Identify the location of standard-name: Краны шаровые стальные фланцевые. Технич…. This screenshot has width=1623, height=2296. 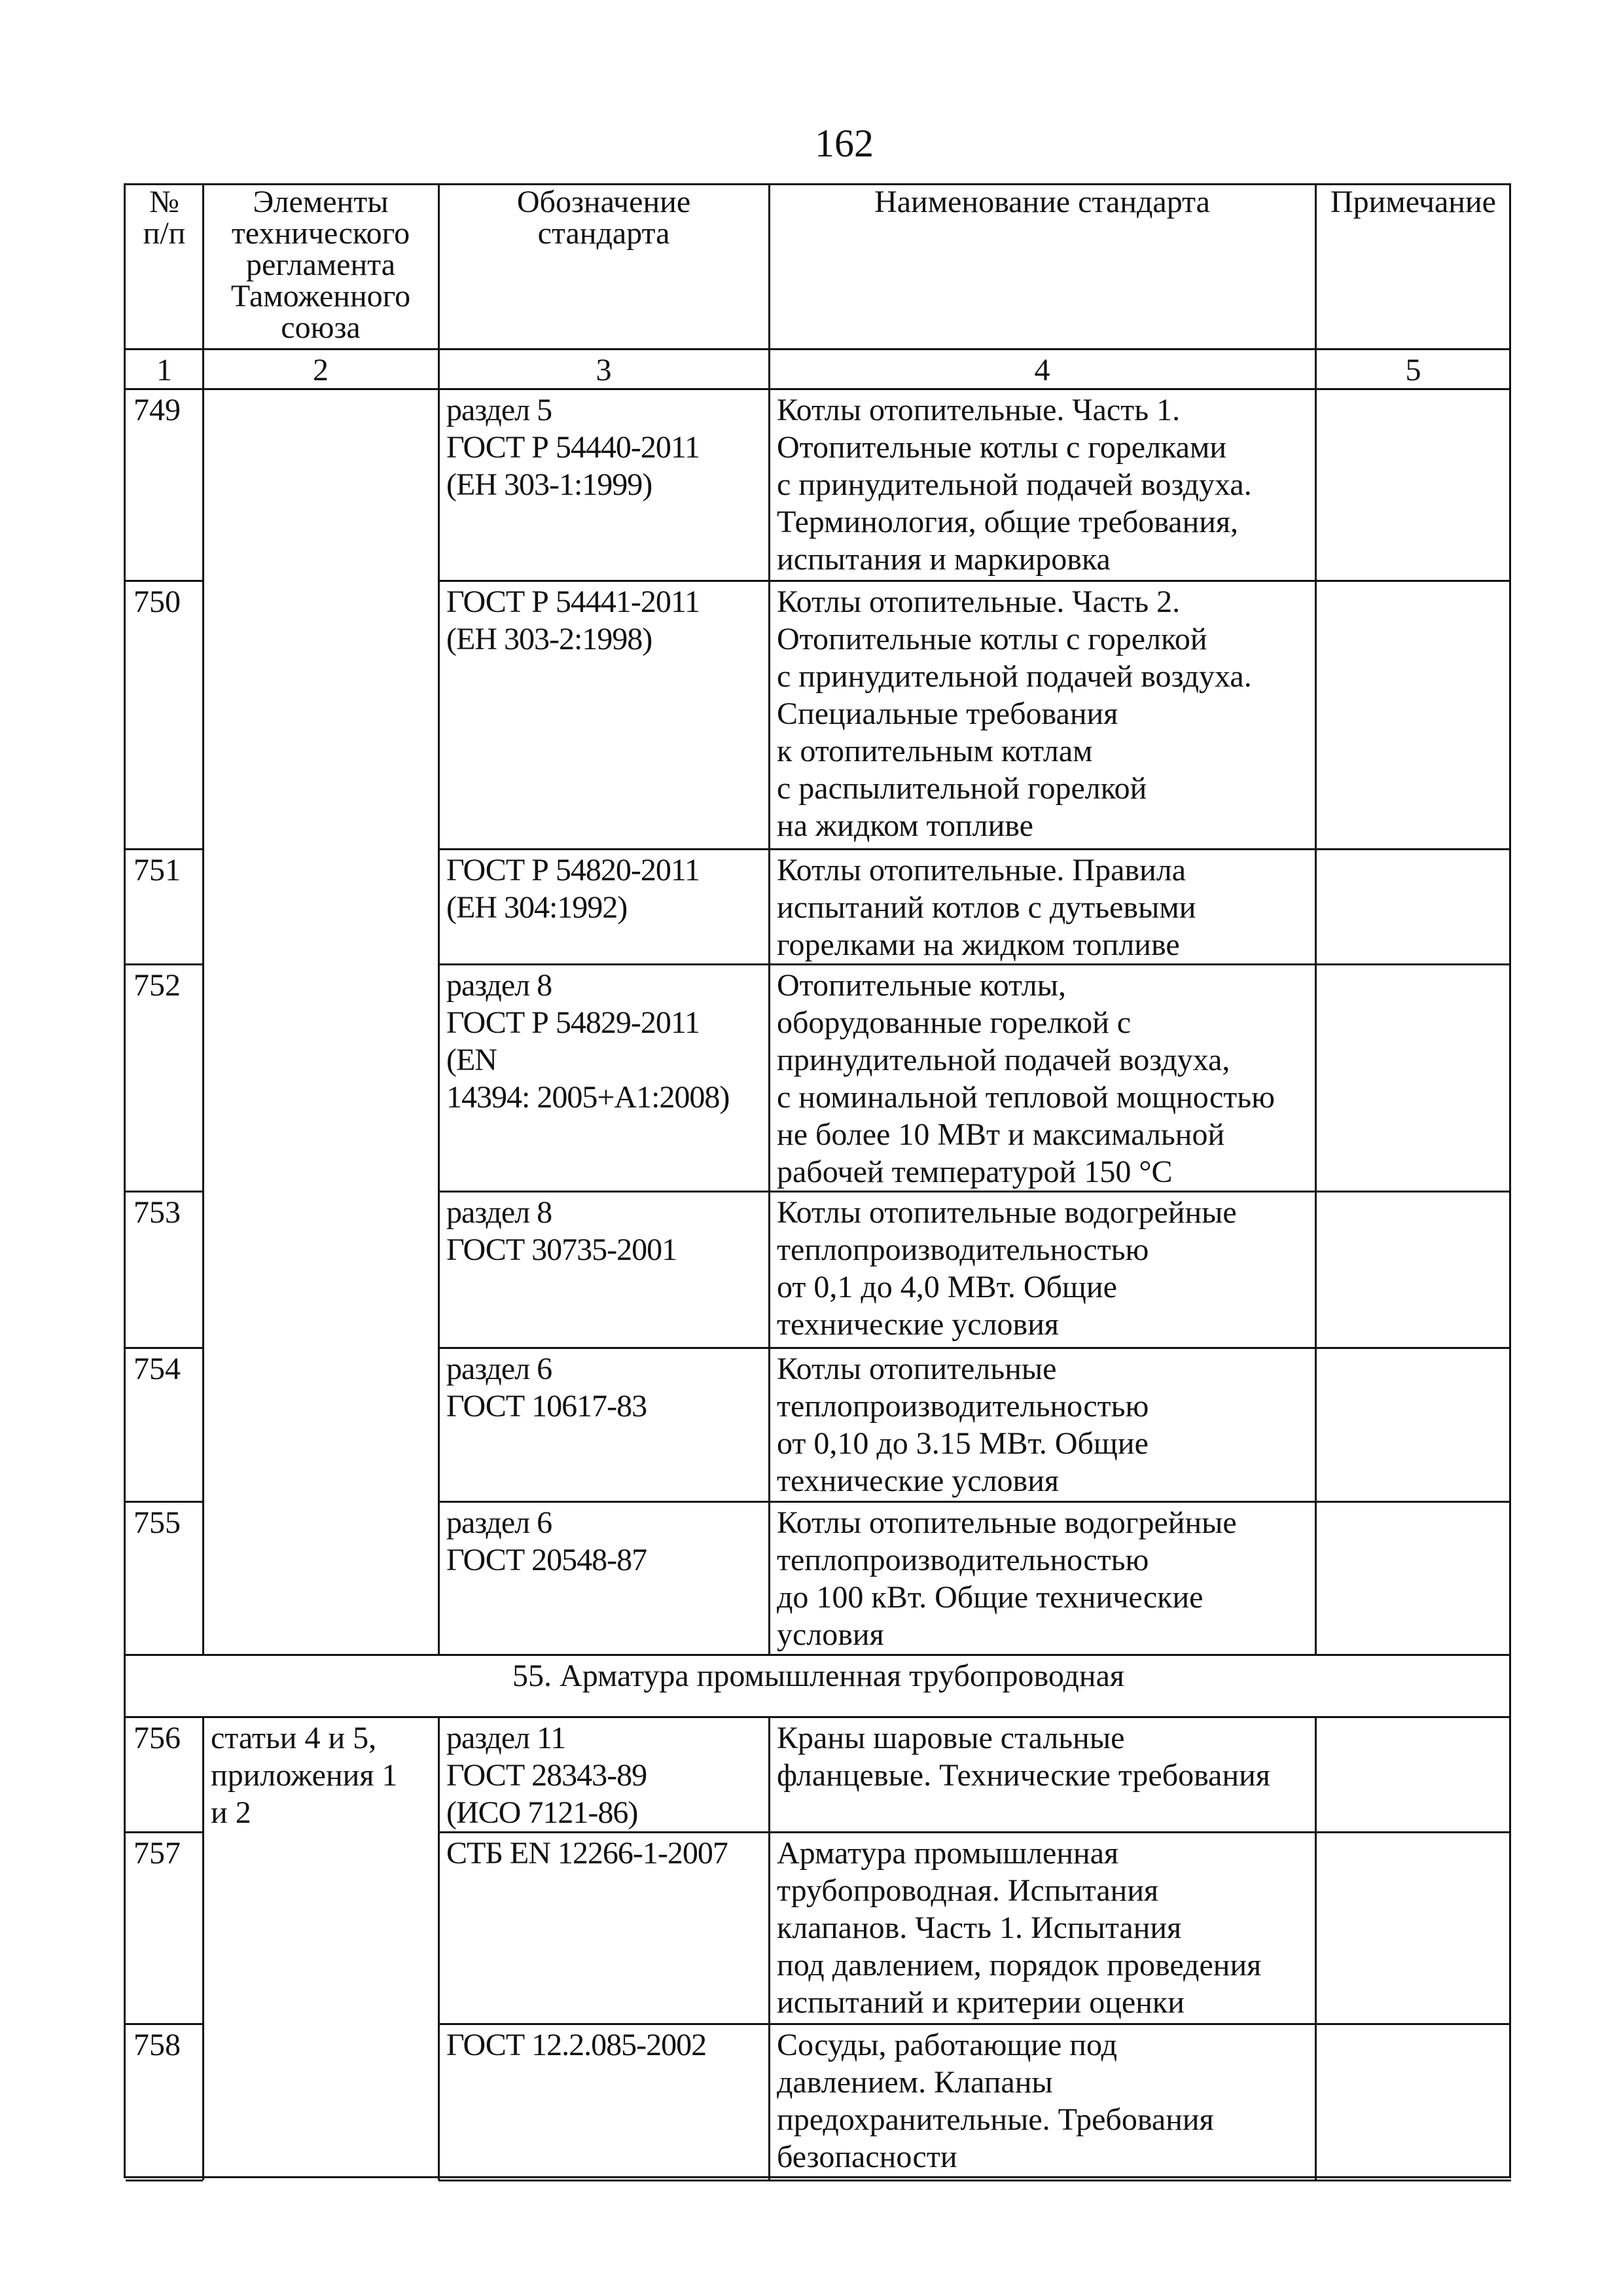
(1023, 1757).